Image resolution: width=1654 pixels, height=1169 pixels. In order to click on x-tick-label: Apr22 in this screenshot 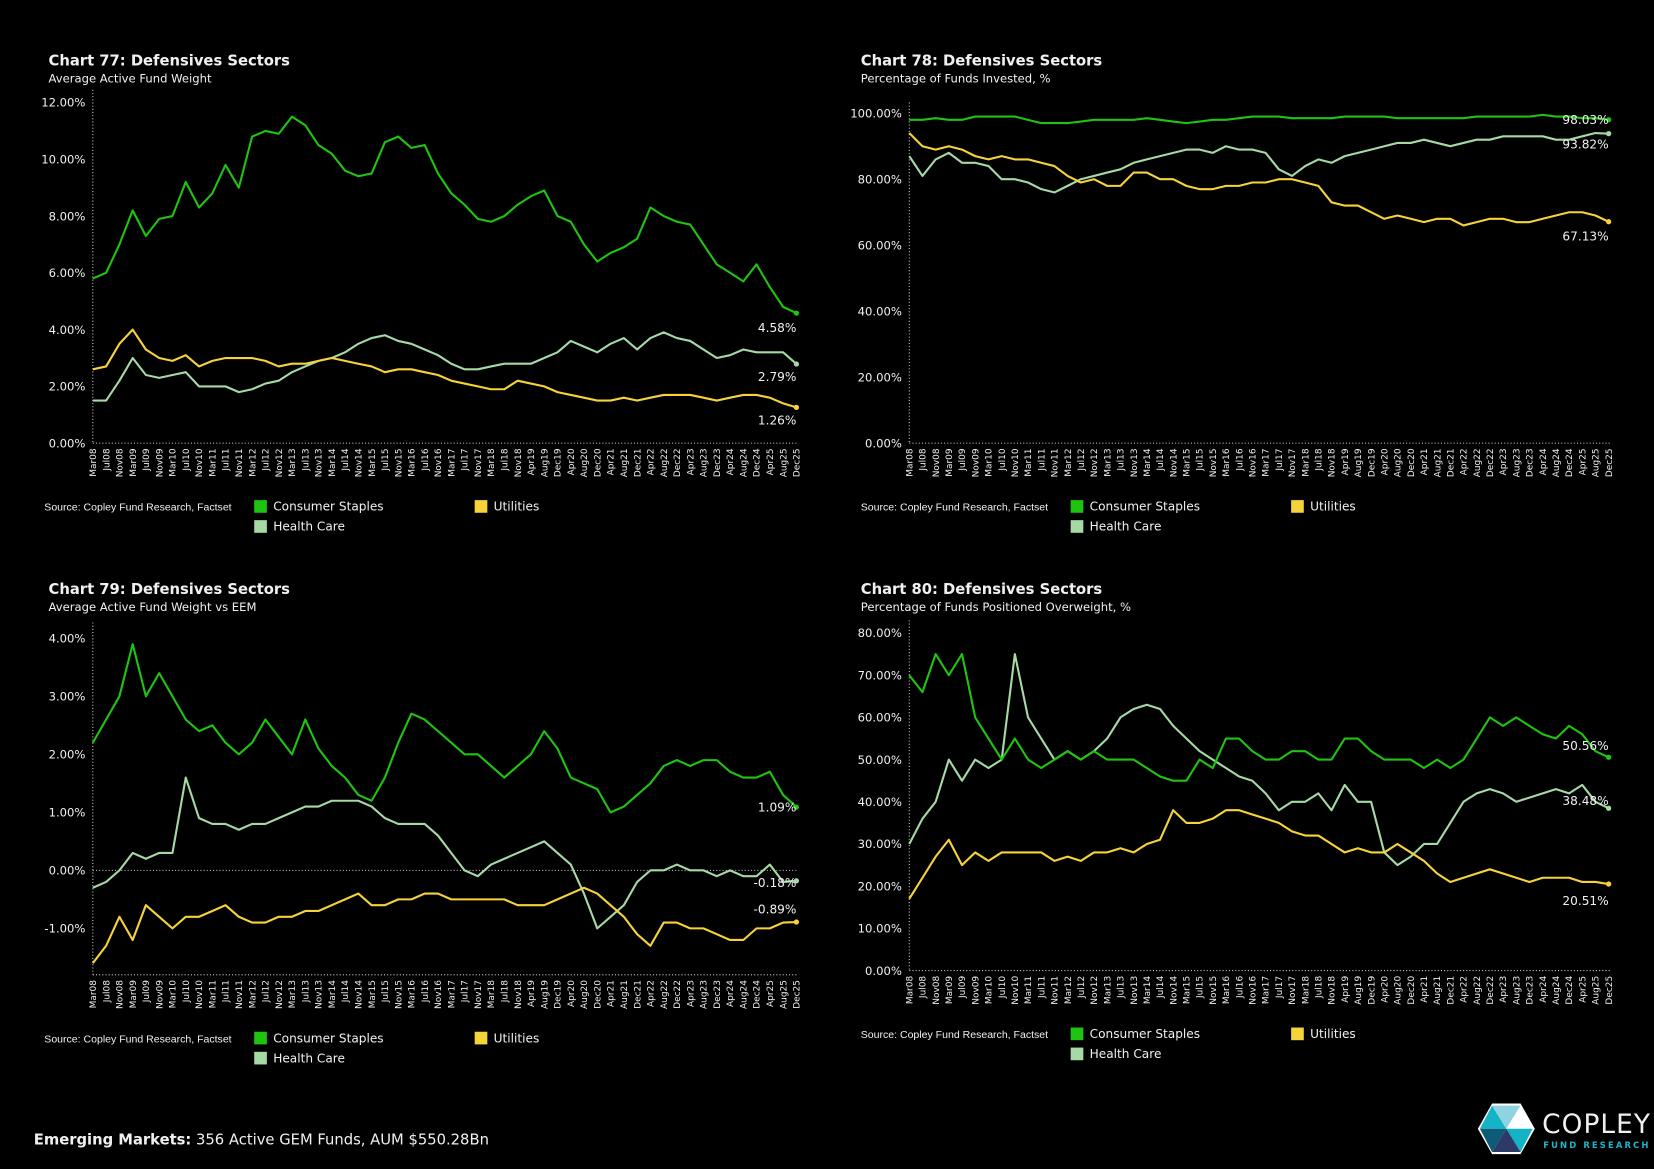, I will do `click(1465, 461)`.